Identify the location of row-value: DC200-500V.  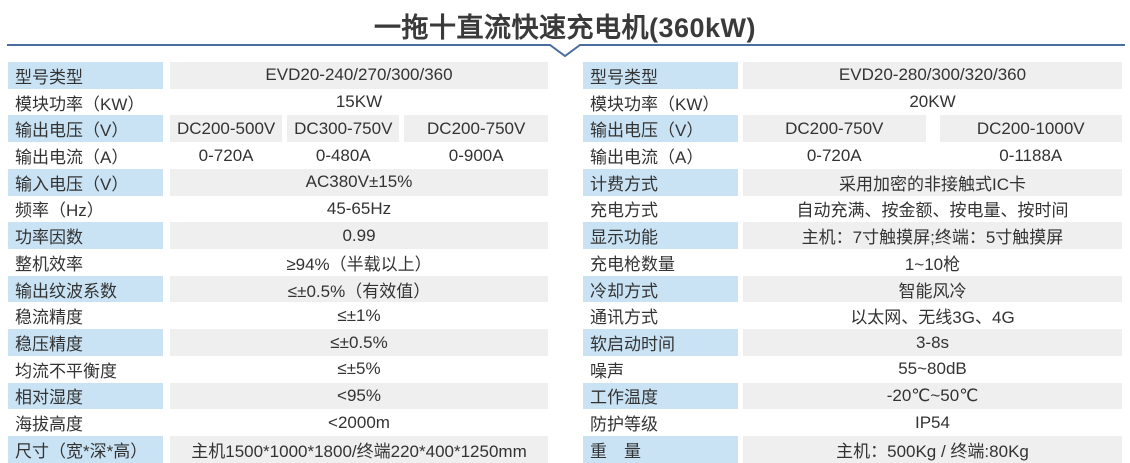
(226, 129).